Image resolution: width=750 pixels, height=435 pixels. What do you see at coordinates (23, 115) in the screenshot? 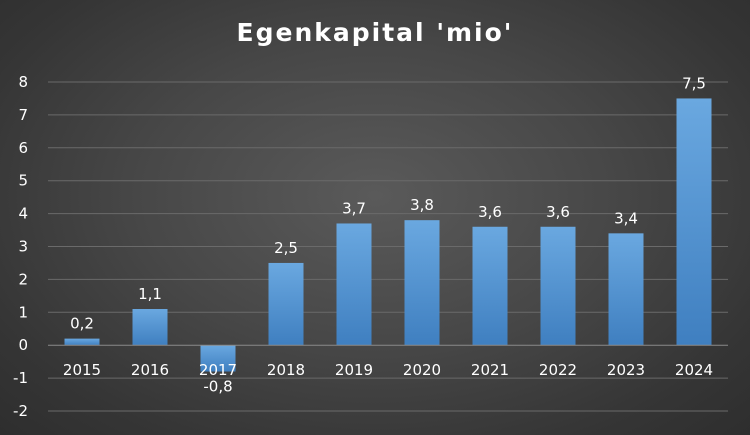
I see `y-tick-label: 7` at bounding box center [23, 115].